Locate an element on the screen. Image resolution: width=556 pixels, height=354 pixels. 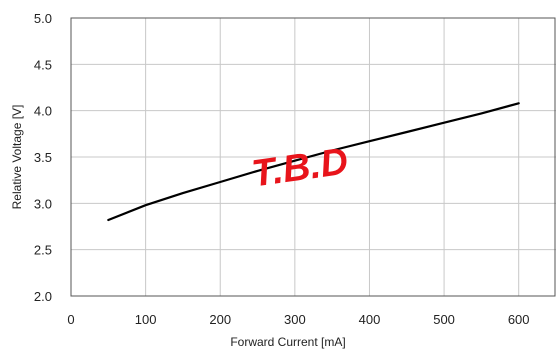
tbd-watermark: T.B.D is located at coordinates (299, 167).